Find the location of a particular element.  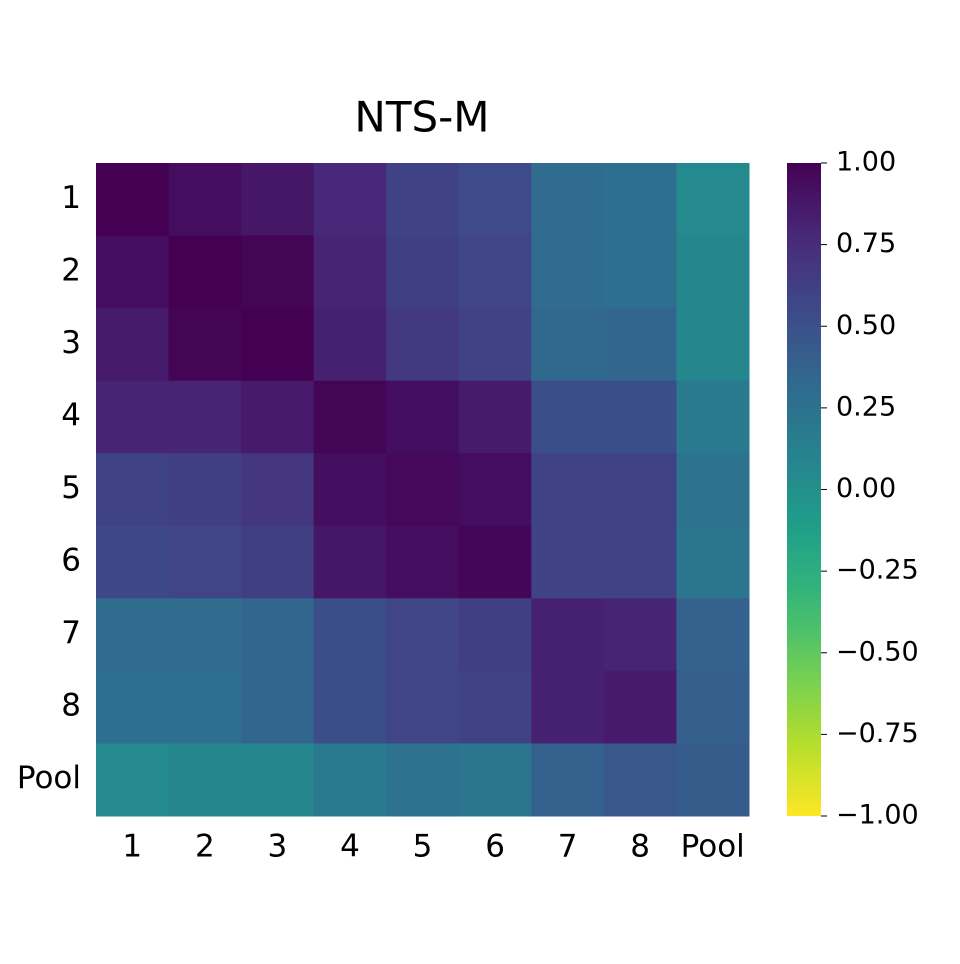

colorbar-tick-label: 0.00 is located at coordinates (866, 488).